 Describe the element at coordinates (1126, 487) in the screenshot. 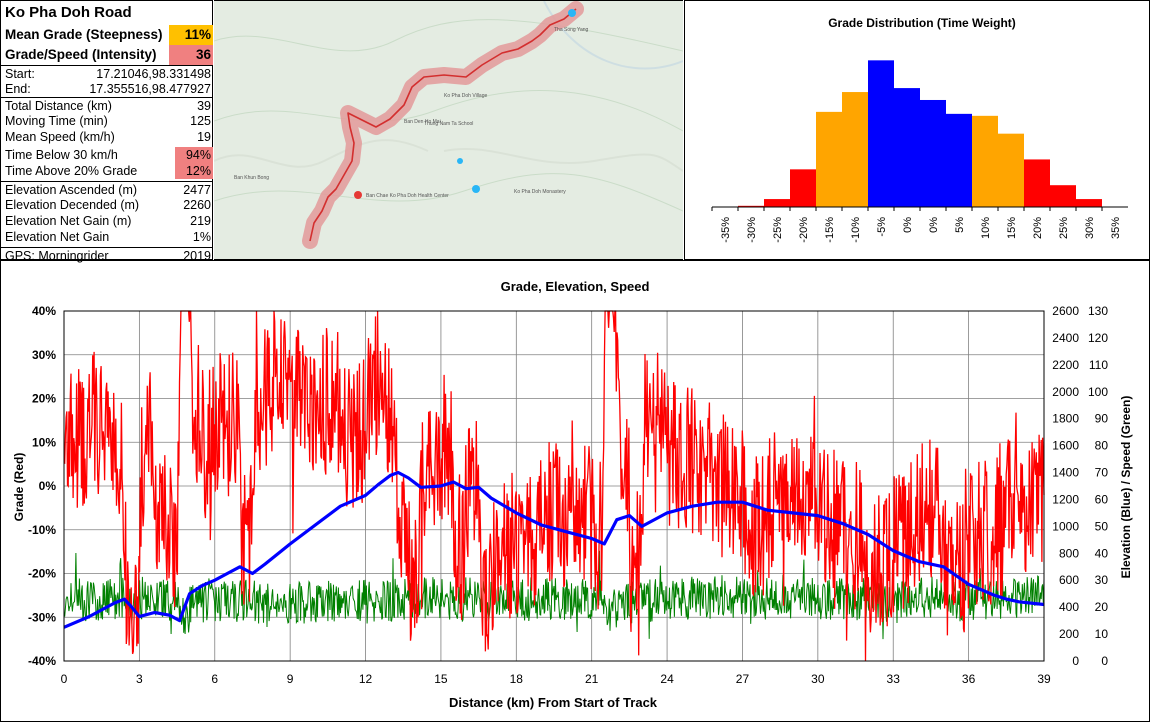

I see `y-axis-right-label: Elevation (Blue) / Speed (Green)` at that location.